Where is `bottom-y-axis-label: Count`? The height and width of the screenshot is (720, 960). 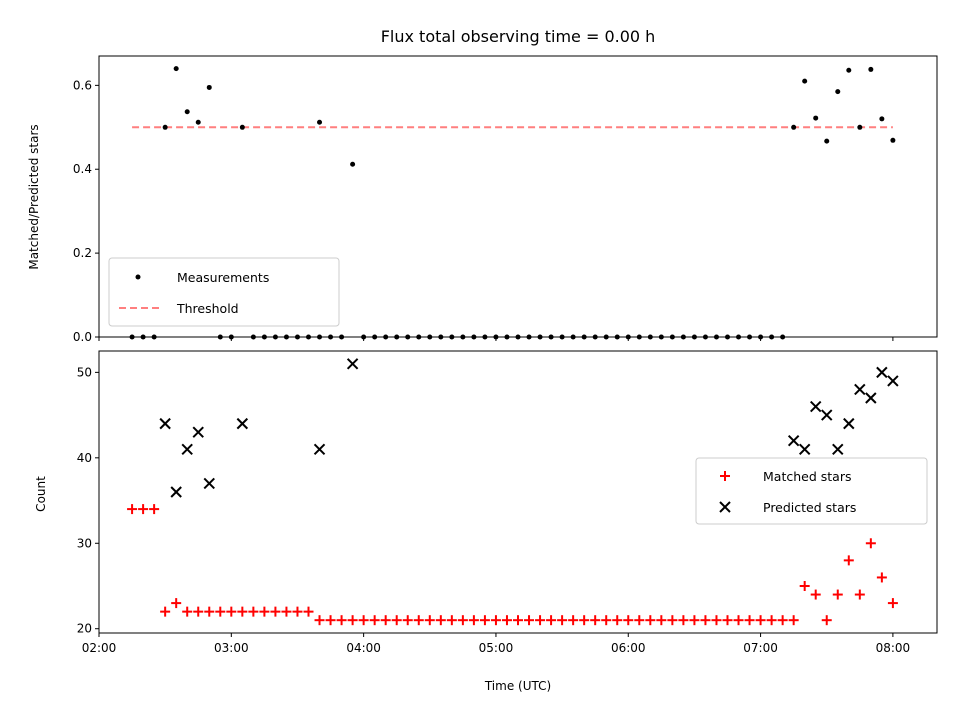 bottom-y-axis-label: Count is located at coordinates (41, 494).